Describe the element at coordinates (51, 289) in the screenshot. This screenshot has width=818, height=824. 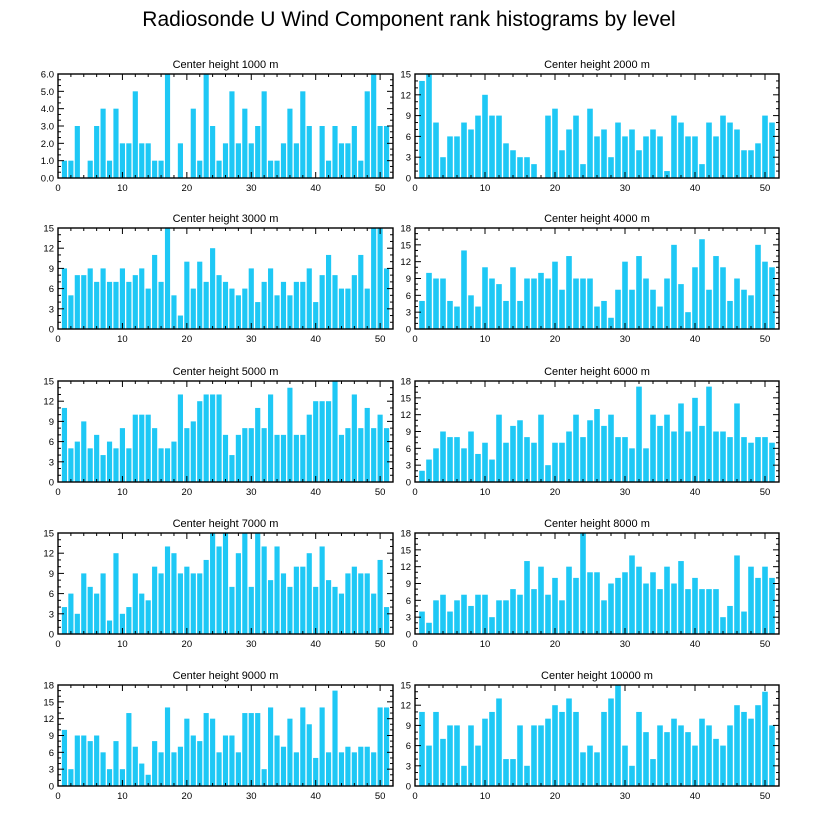
I see `y-tick-label: 6` at that location.